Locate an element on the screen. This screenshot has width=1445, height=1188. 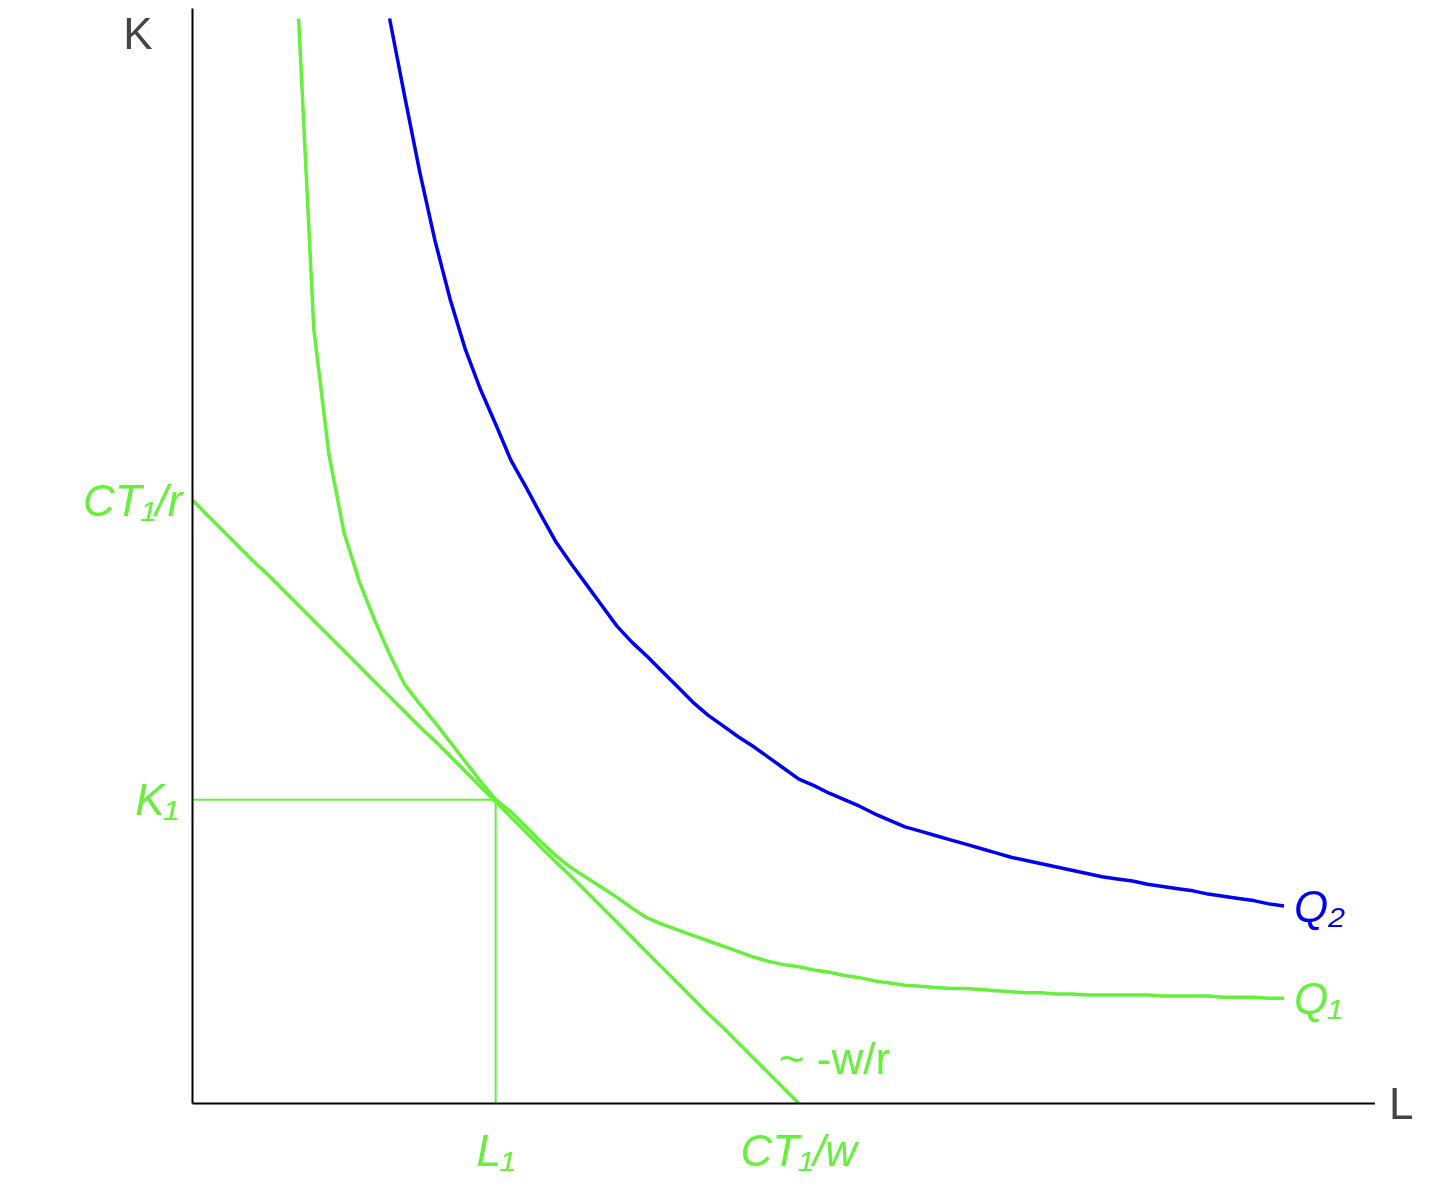
ref-line-label: K₁ is located at coordinates (157, 800).